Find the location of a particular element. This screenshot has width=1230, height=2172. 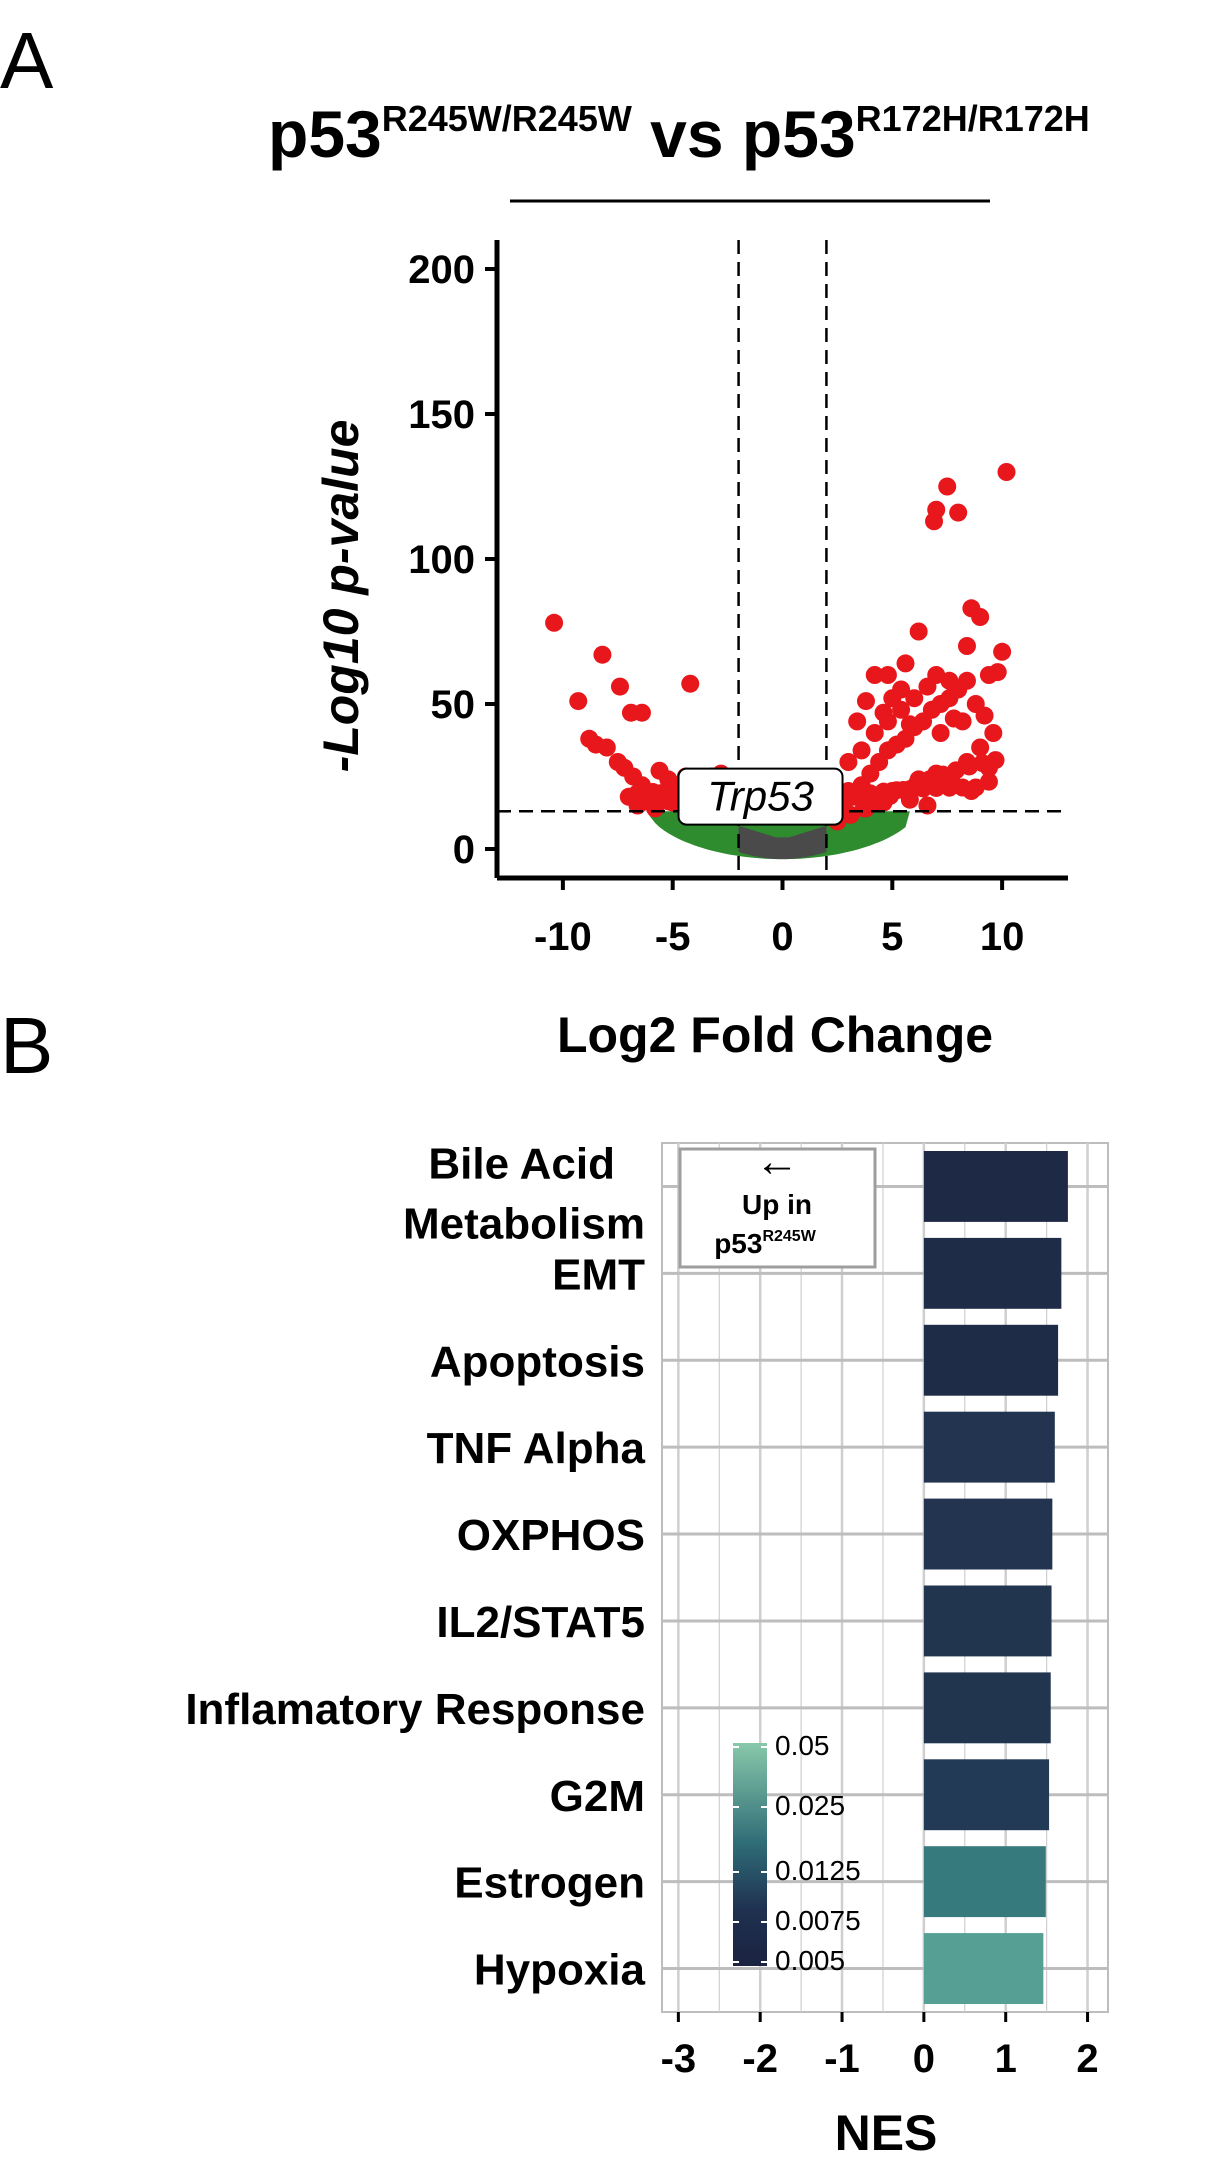

volcano-ylabel: -Log10 p-value is located at coordinates (341, 596).